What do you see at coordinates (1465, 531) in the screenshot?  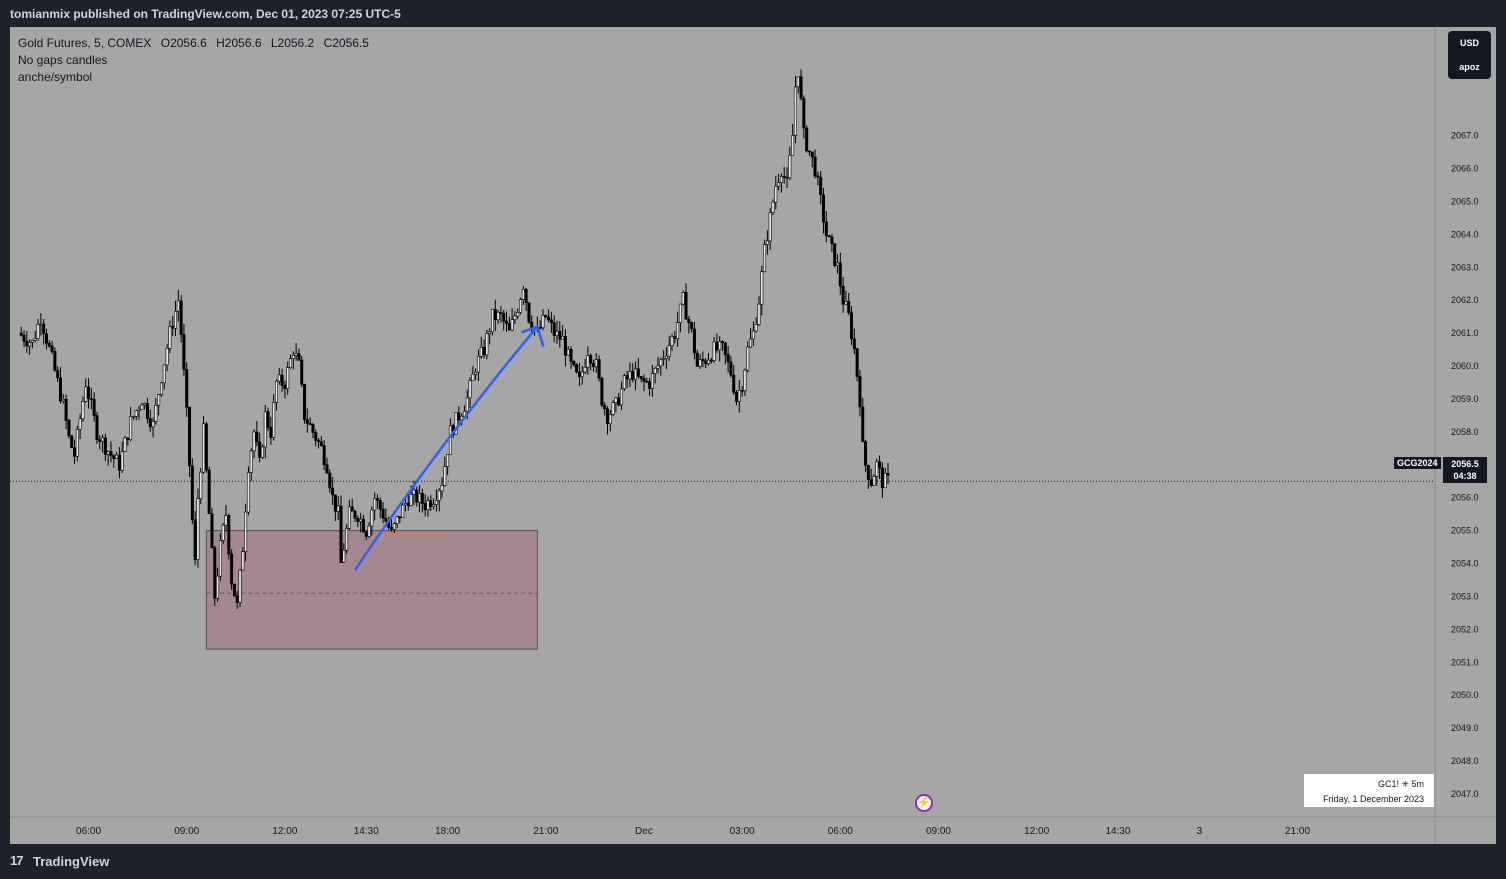 I see `y-tick-label: 2055.0` at bounding box center [1465, 531].